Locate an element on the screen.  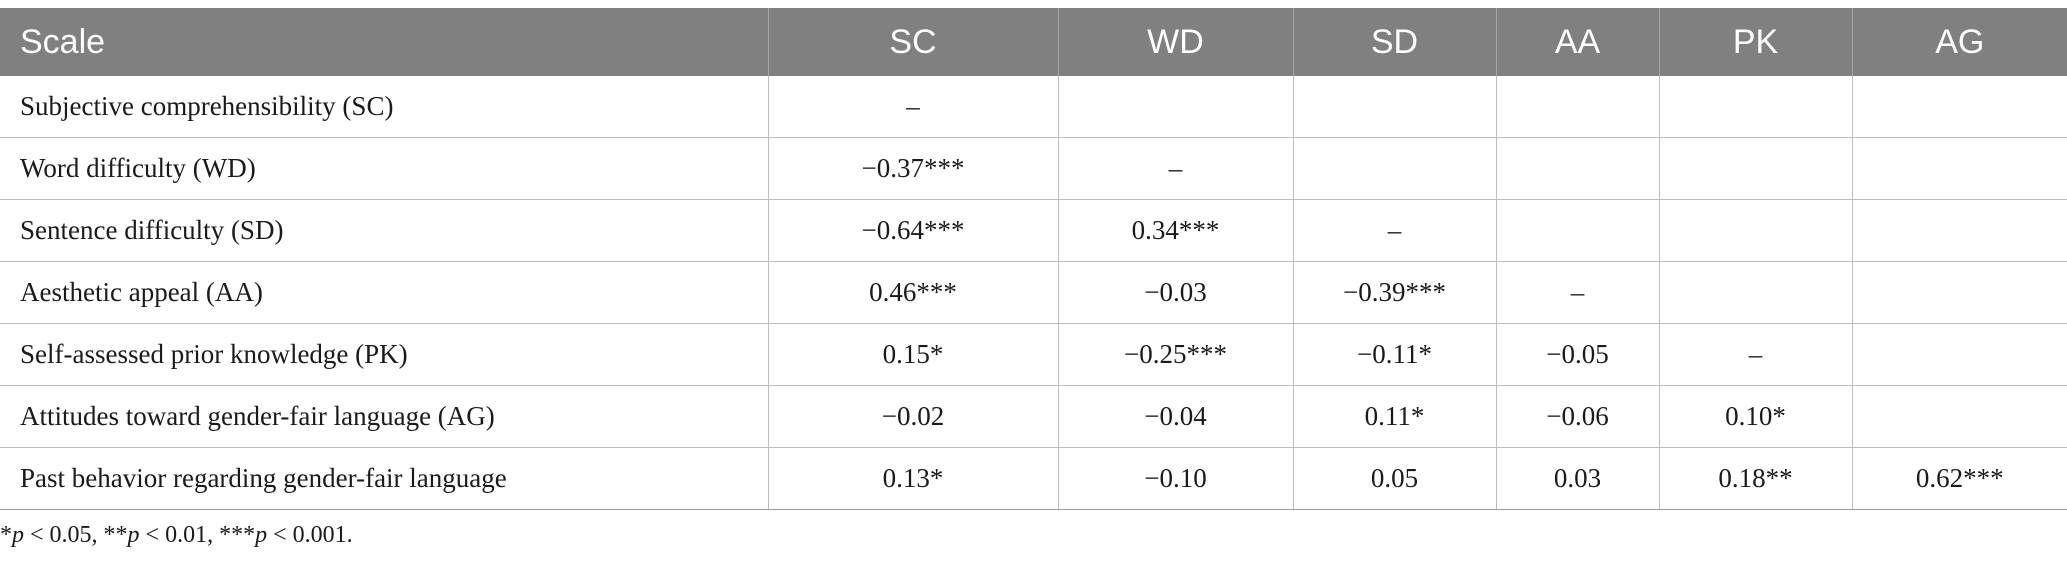
table-footnote: *p < 0.05, **p < 0.01, ***p < 0.001. is located at coordinates (176, 535).